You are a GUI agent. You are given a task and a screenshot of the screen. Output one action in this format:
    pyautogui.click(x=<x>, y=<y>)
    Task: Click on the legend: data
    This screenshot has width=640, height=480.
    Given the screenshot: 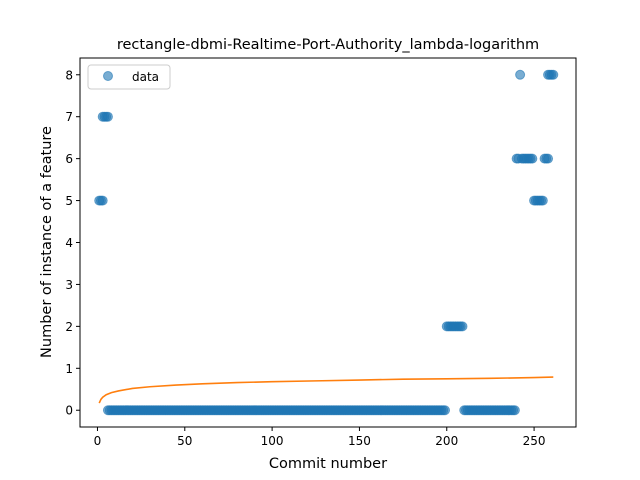 What is the action you would take?
    pyautogui.click(x=129, y=77)
    